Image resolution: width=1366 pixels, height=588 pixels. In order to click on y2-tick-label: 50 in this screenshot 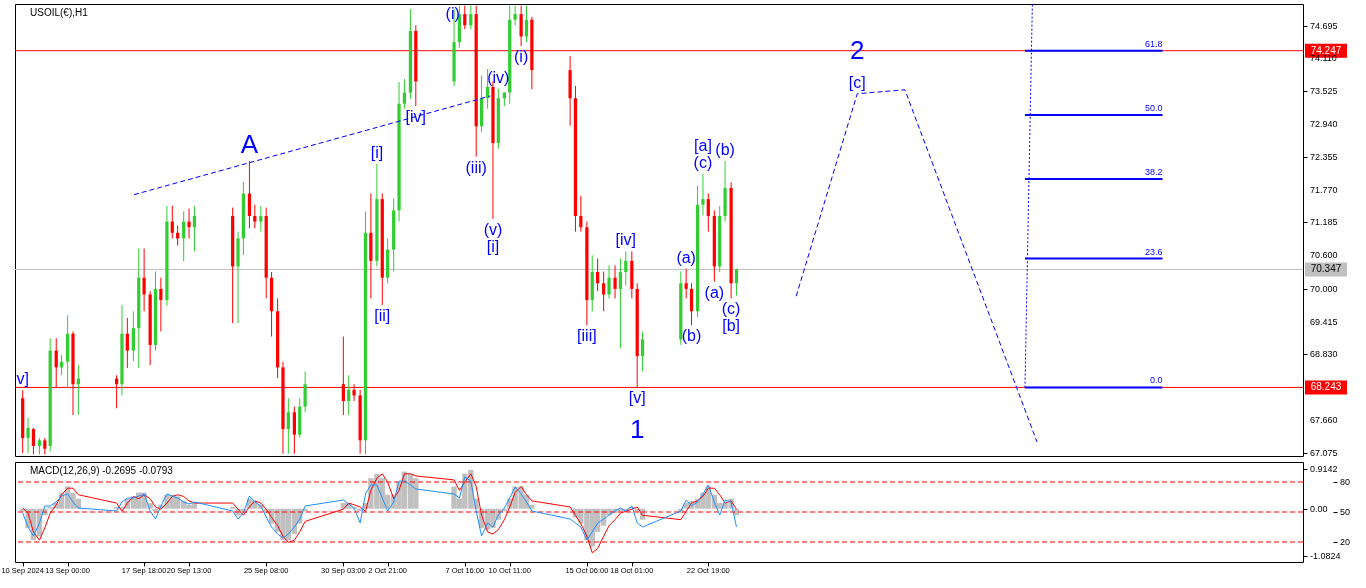, I will do `click(1345, 512)`.